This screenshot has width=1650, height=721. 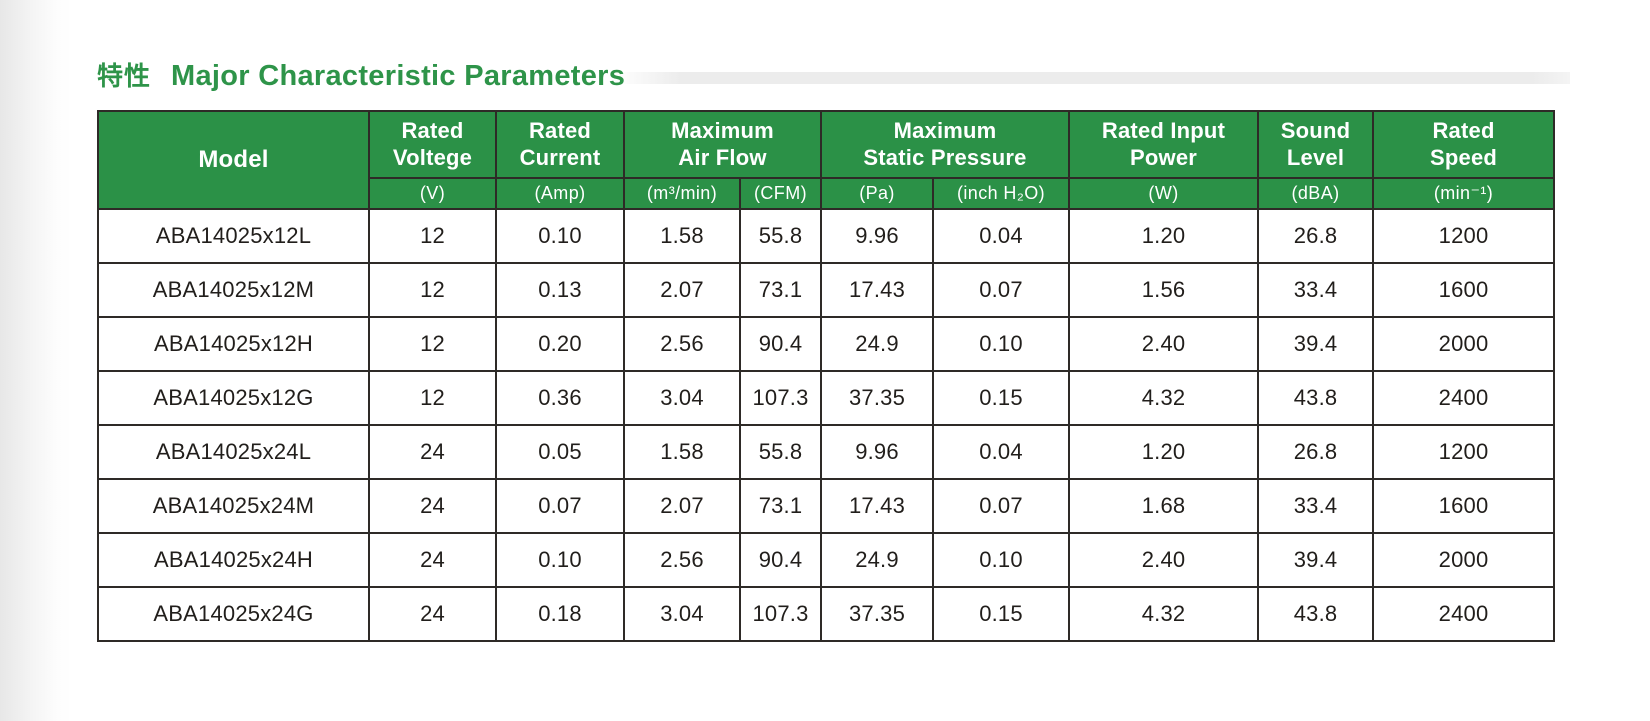 What do you see at coordinates (1316, 193) in the screenshot?
I see `unit-header-sound: (dBA)` at bounding box center [1316, 193].